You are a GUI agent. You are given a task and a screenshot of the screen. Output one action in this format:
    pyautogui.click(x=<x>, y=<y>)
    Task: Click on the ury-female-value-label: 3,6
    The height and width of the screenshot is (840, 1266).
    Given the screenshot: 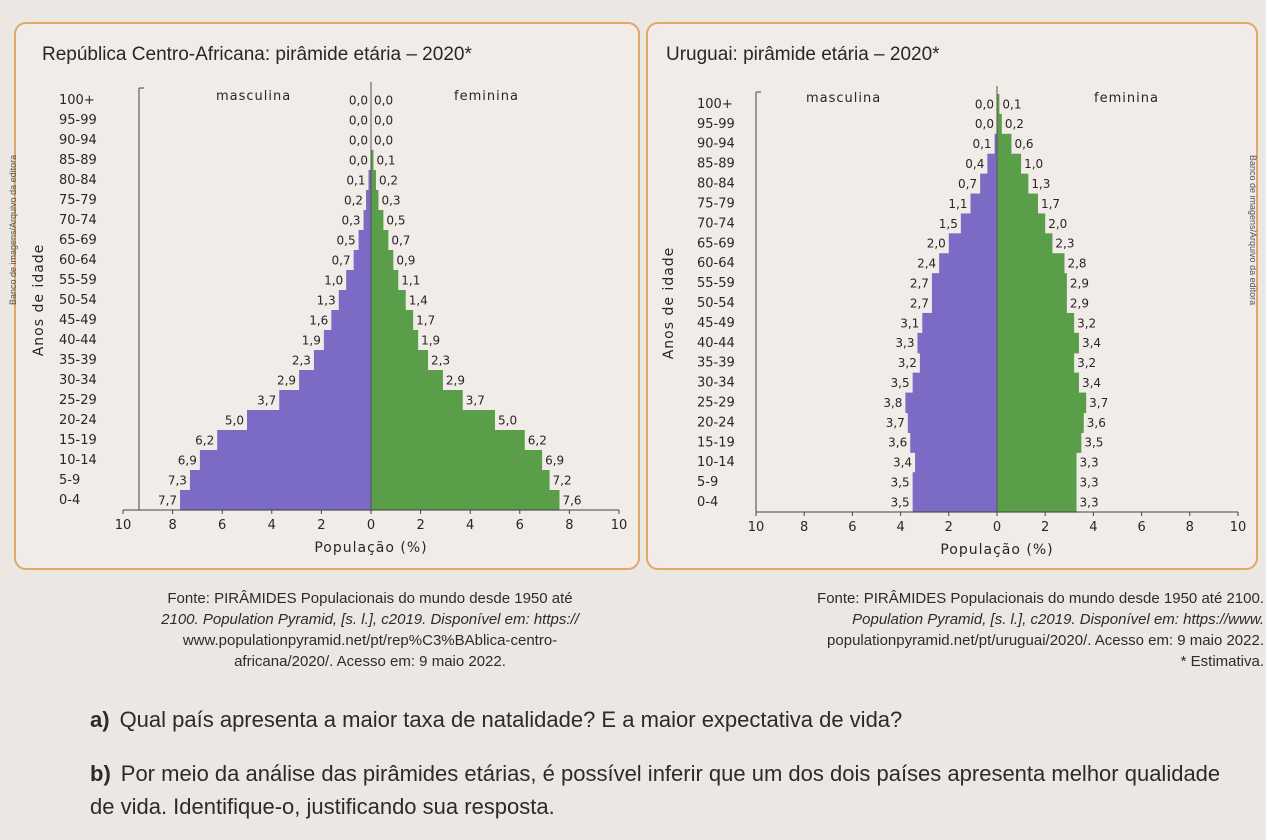 What is the action you would take?
    pyautogui.click(x=1096, y=423)
    